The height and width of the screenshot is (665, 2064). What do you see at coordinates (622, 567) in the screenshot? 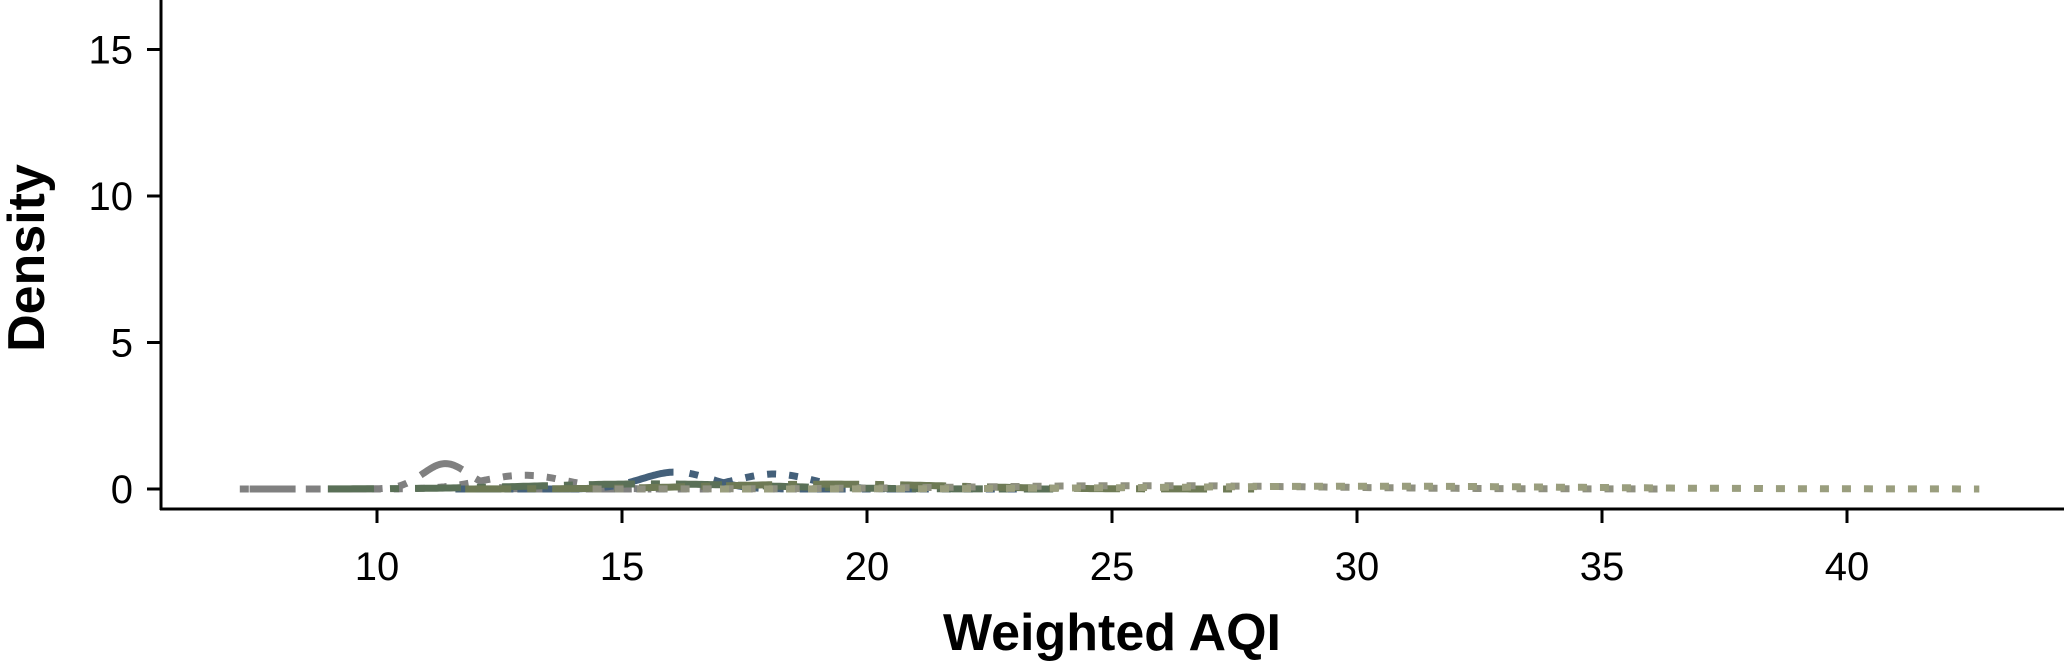
I see `x-tick-label: 15` at bounding box center [622, 567].